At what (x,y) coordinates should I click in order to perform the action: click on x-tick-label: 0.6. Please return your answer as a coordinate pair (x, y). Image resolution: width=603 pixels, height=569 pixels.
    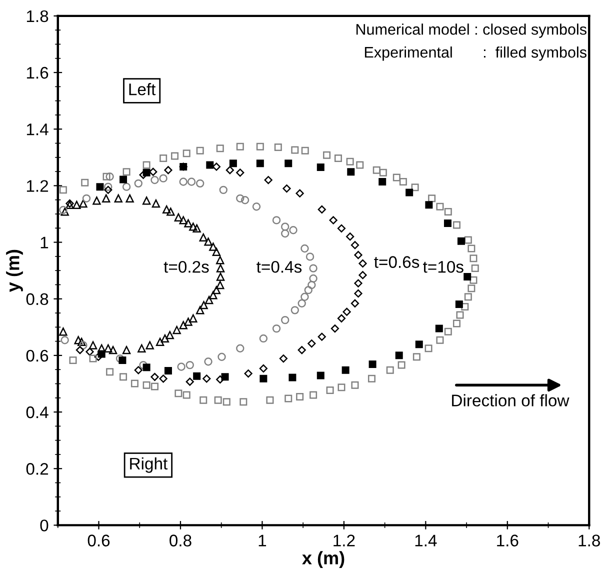
    Looking at the image, I should click on (99, 540).